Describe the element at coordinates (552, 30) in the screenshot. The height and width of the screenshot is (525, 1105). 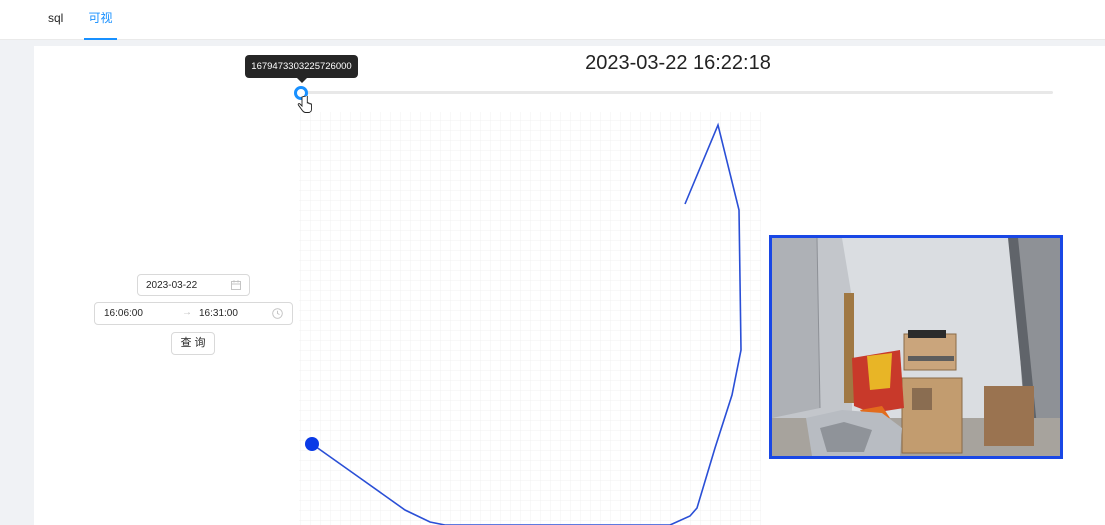
I see `top-nav: sql 可视化` at that location.